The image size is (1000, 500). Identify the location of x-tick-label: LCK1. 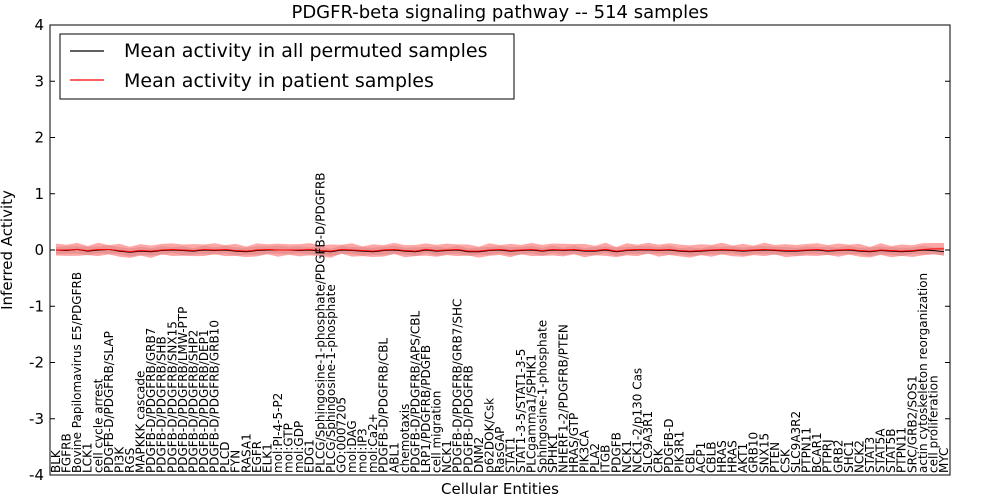
(88, 457).